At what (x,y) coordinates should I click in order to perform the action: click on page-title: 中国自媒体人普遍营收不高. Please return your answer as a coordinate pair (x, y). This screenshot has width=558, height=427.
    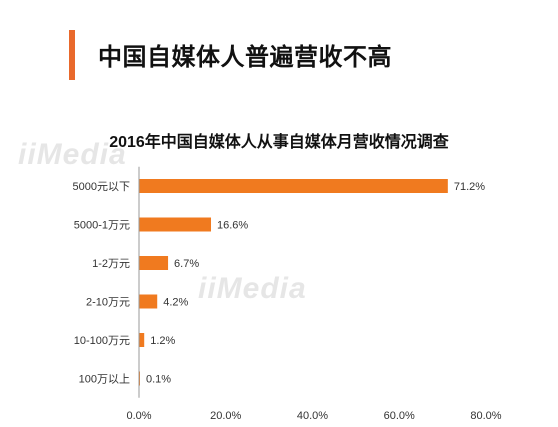
    Looking at the image, I should click on (245, 57).